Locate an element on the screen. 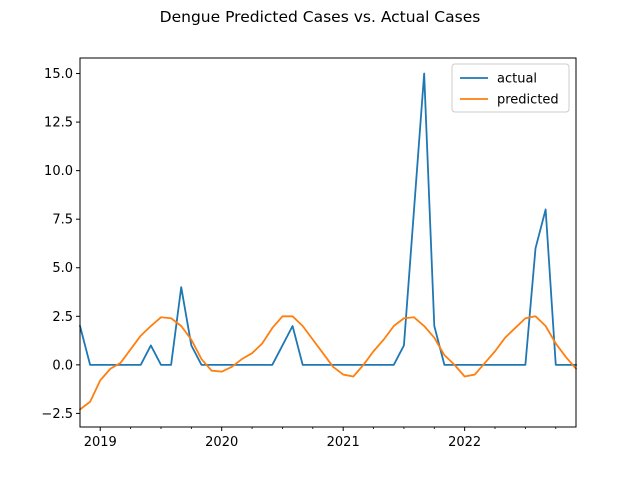 Image resolution: width=640 pixels, height=480 pixels. y-tick-label: 5.0 is located at coordinates (62, 268).